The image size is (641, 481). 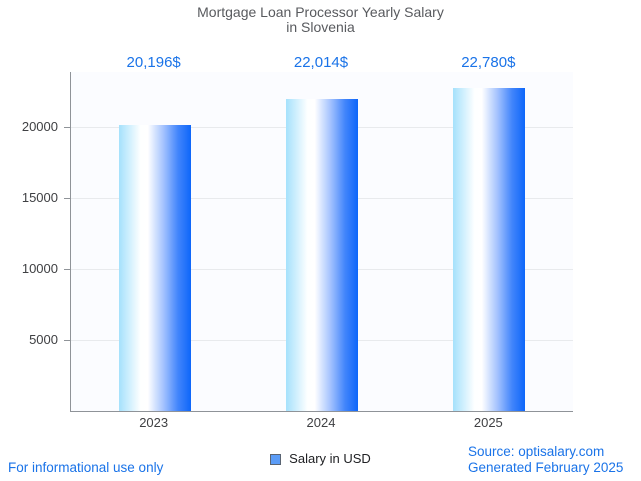 I want to click on chart-title-line2: in Slovenia, so click(x=320, y=26).